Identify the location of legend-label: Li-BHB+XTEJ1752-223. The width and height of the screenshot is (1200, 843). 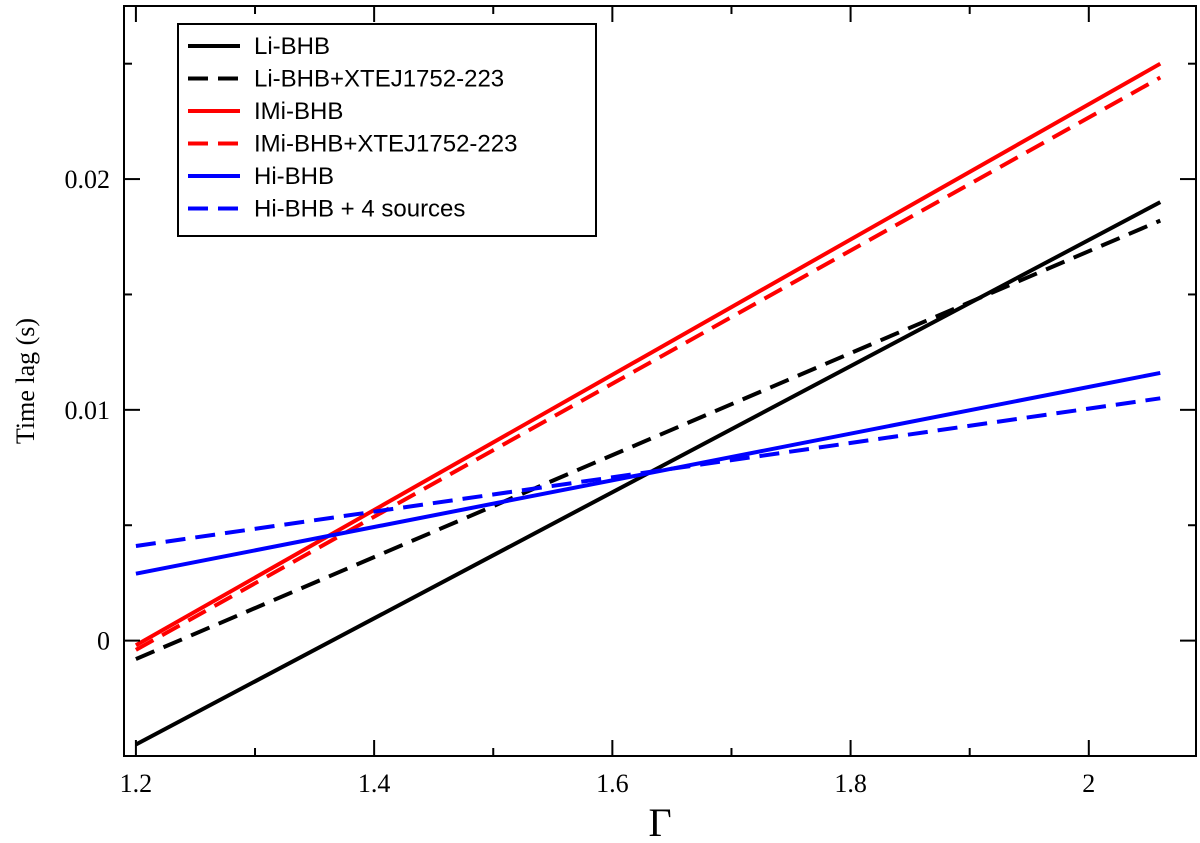
(379, 79).